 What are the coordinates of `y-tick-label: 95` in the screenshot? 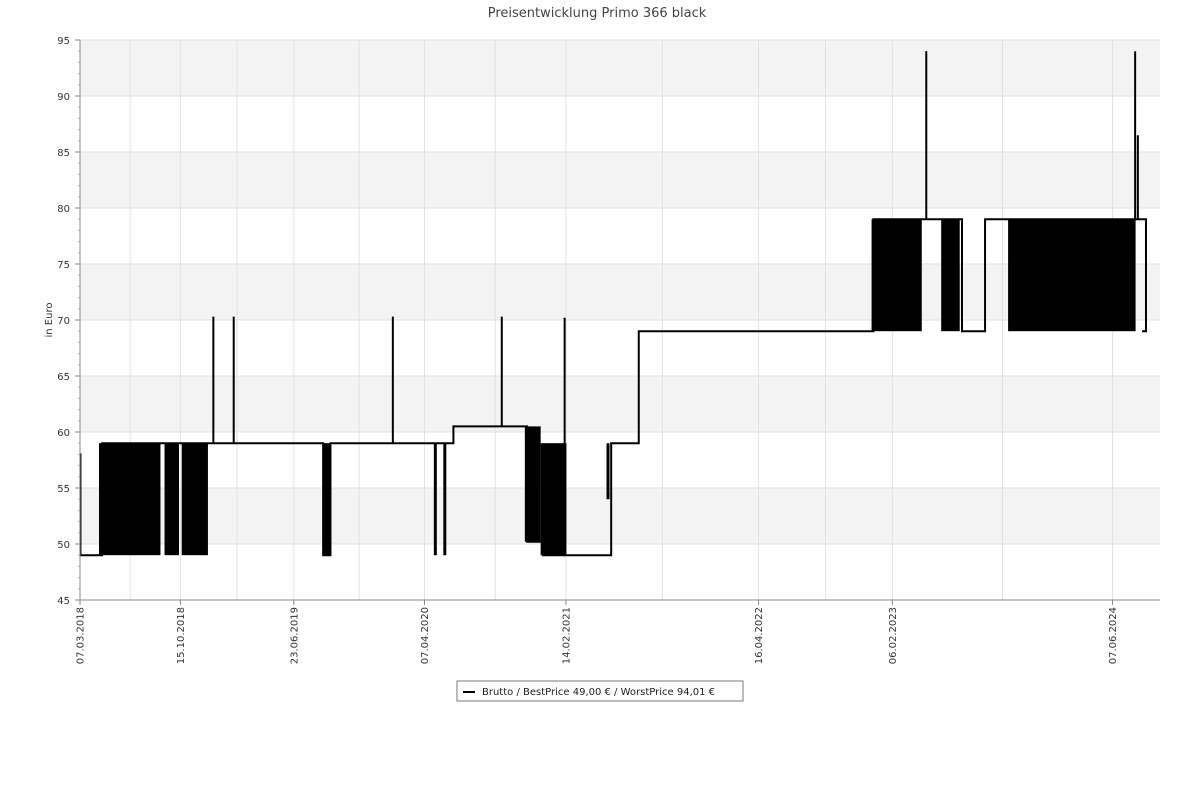 It's located at (63, 41).